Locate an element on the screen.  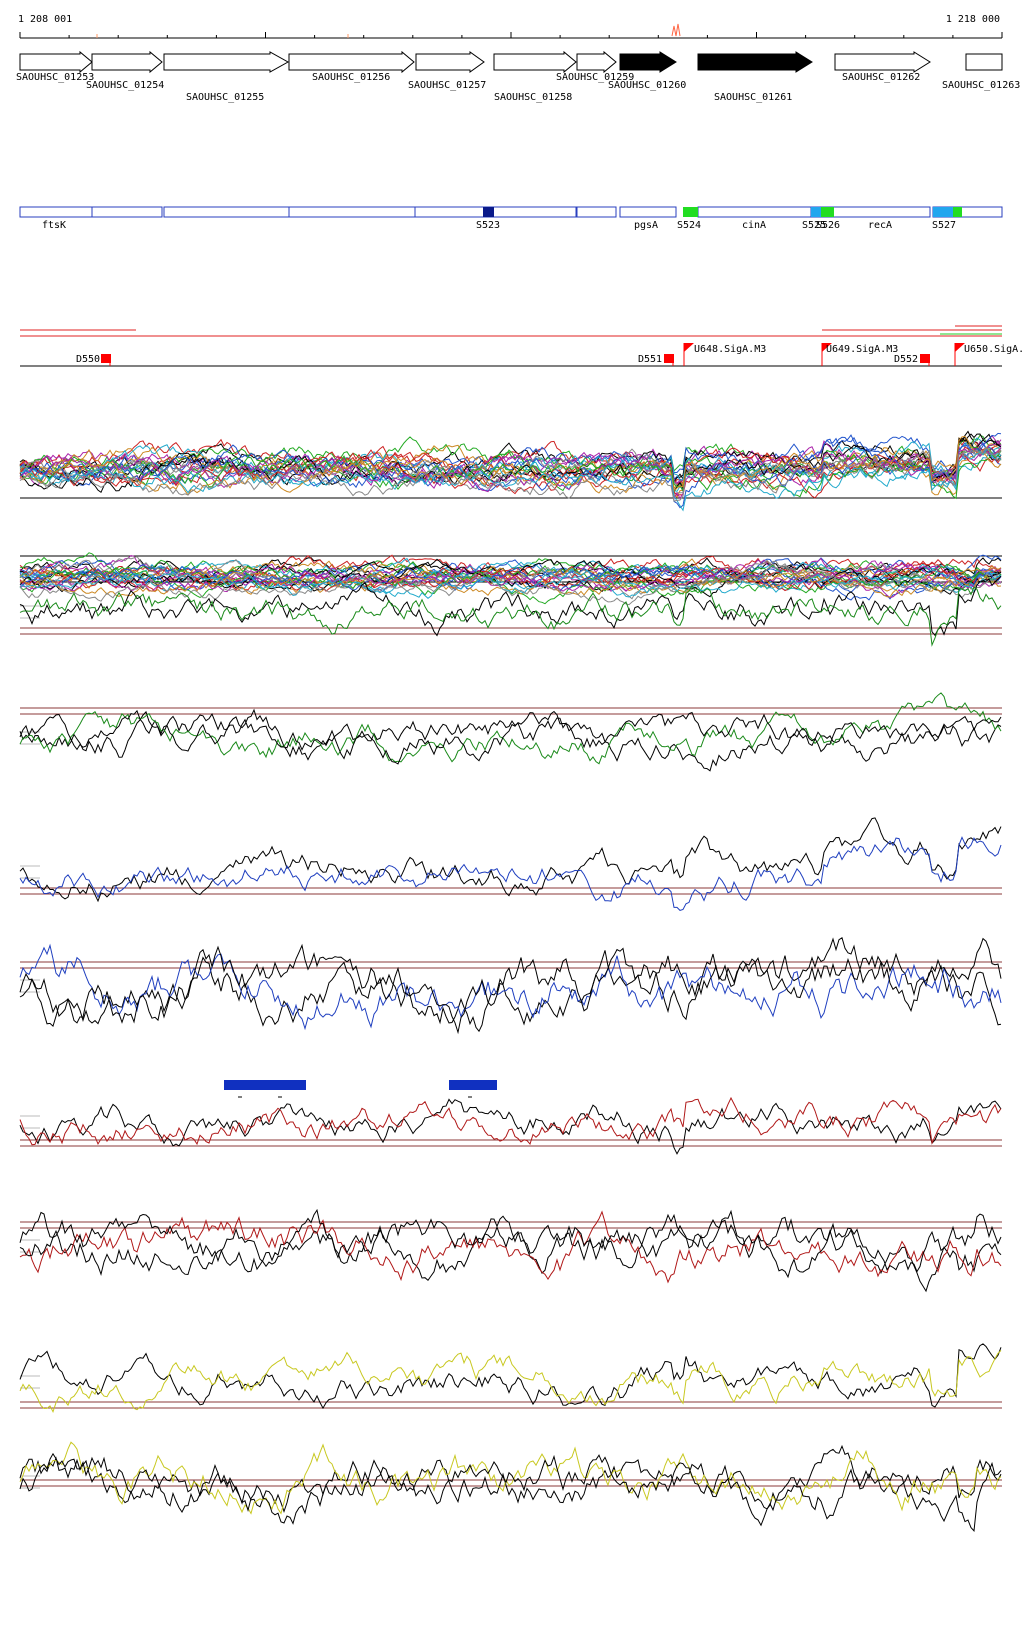
gene-label: SAOUHSC_01254 is located at coordinates (125, 85).